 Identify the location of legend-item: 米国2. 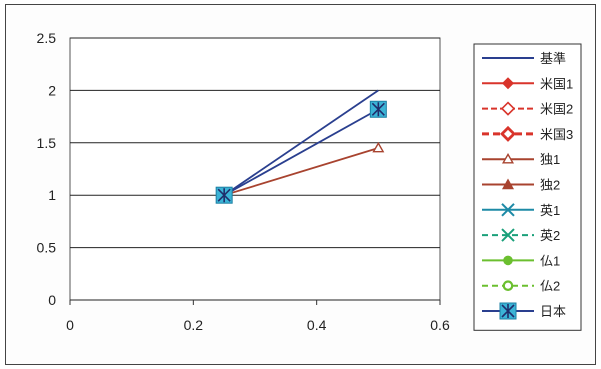
(527, 109).